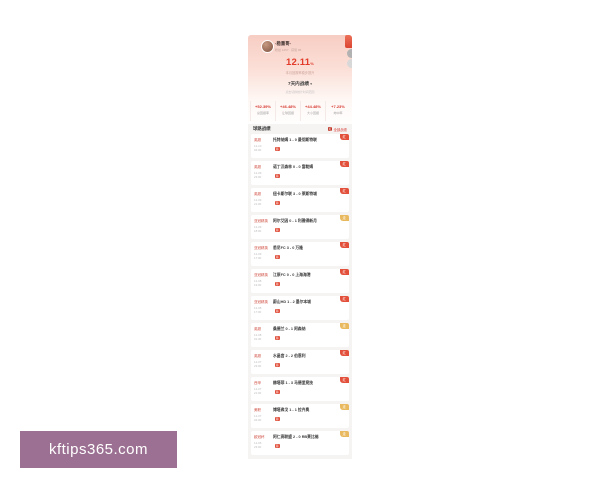 This screenshot has height=480, width=600. Describe the element at coordinates (262, 128) in the screenshot. I see `record-title: 球路战绩` at that location.